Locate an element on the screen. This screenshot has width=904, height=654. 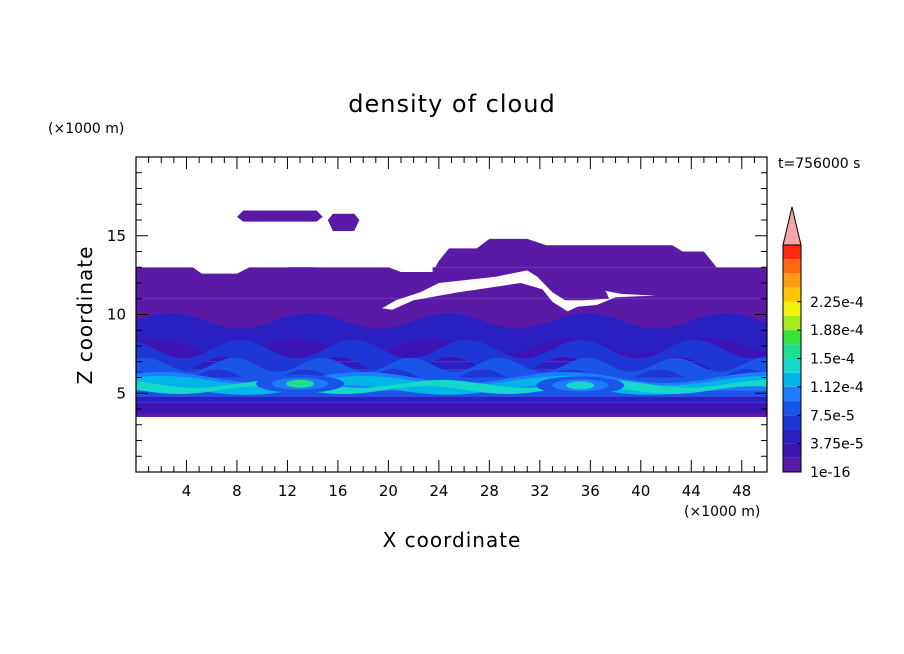
colorbar-extend-arrow is located at coordinates (792, 226).